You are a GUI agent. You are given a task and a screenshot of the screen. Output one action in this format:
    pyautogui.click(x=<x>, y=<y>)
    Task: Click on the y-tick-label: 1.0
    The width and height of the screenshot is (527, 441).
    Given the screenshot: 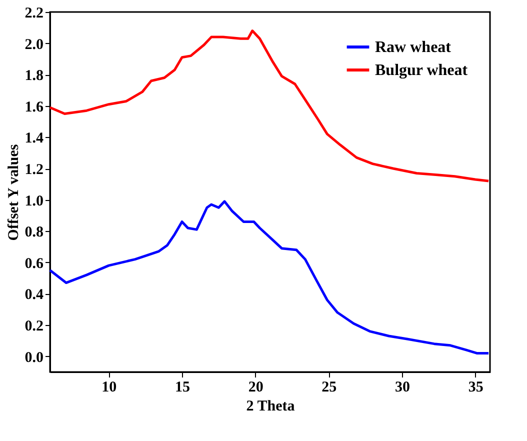 What is the action you would take?
    pyautogui.click(x=34, y=201)
    